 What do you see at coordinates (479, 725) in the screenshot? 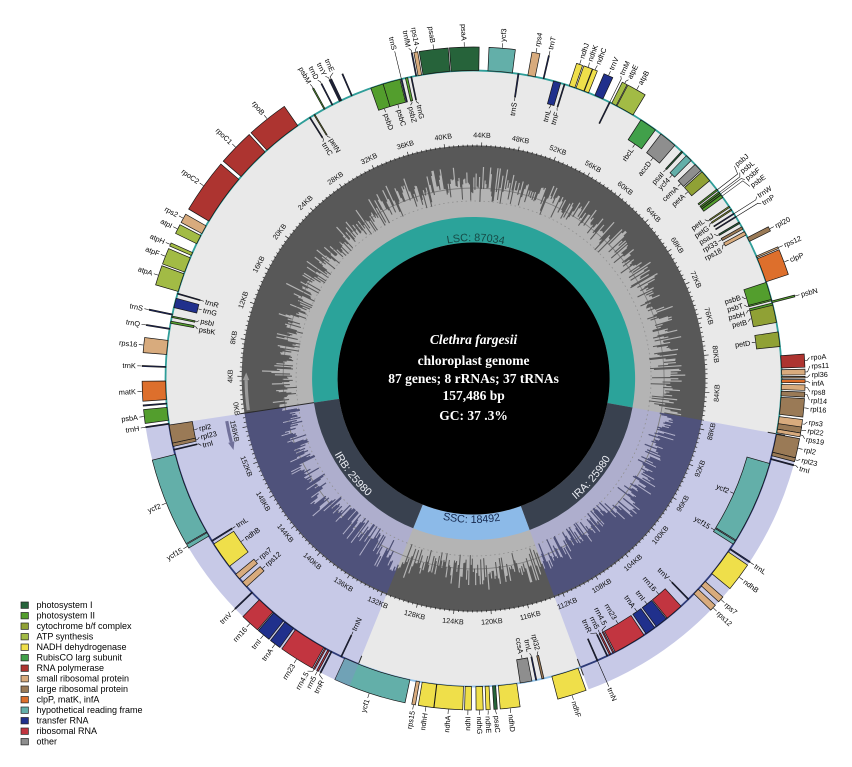
I see `svg-text: ndhG` at bounding box center [479, 725].